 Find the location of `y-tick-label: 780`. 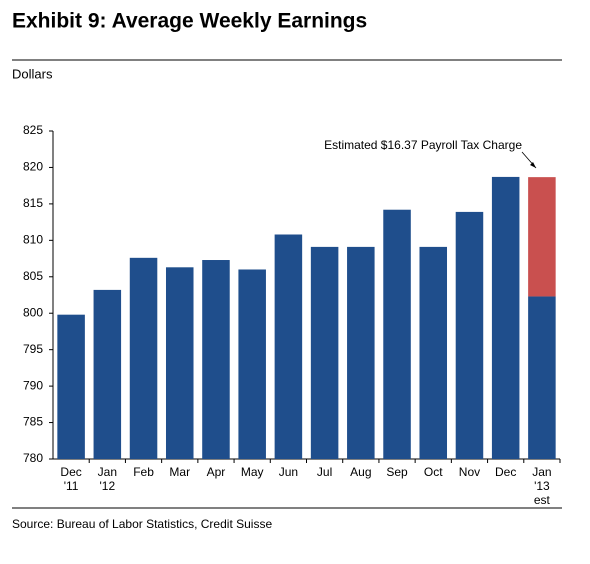

y-tick-label: 780 is located at coordinates (33, 458).